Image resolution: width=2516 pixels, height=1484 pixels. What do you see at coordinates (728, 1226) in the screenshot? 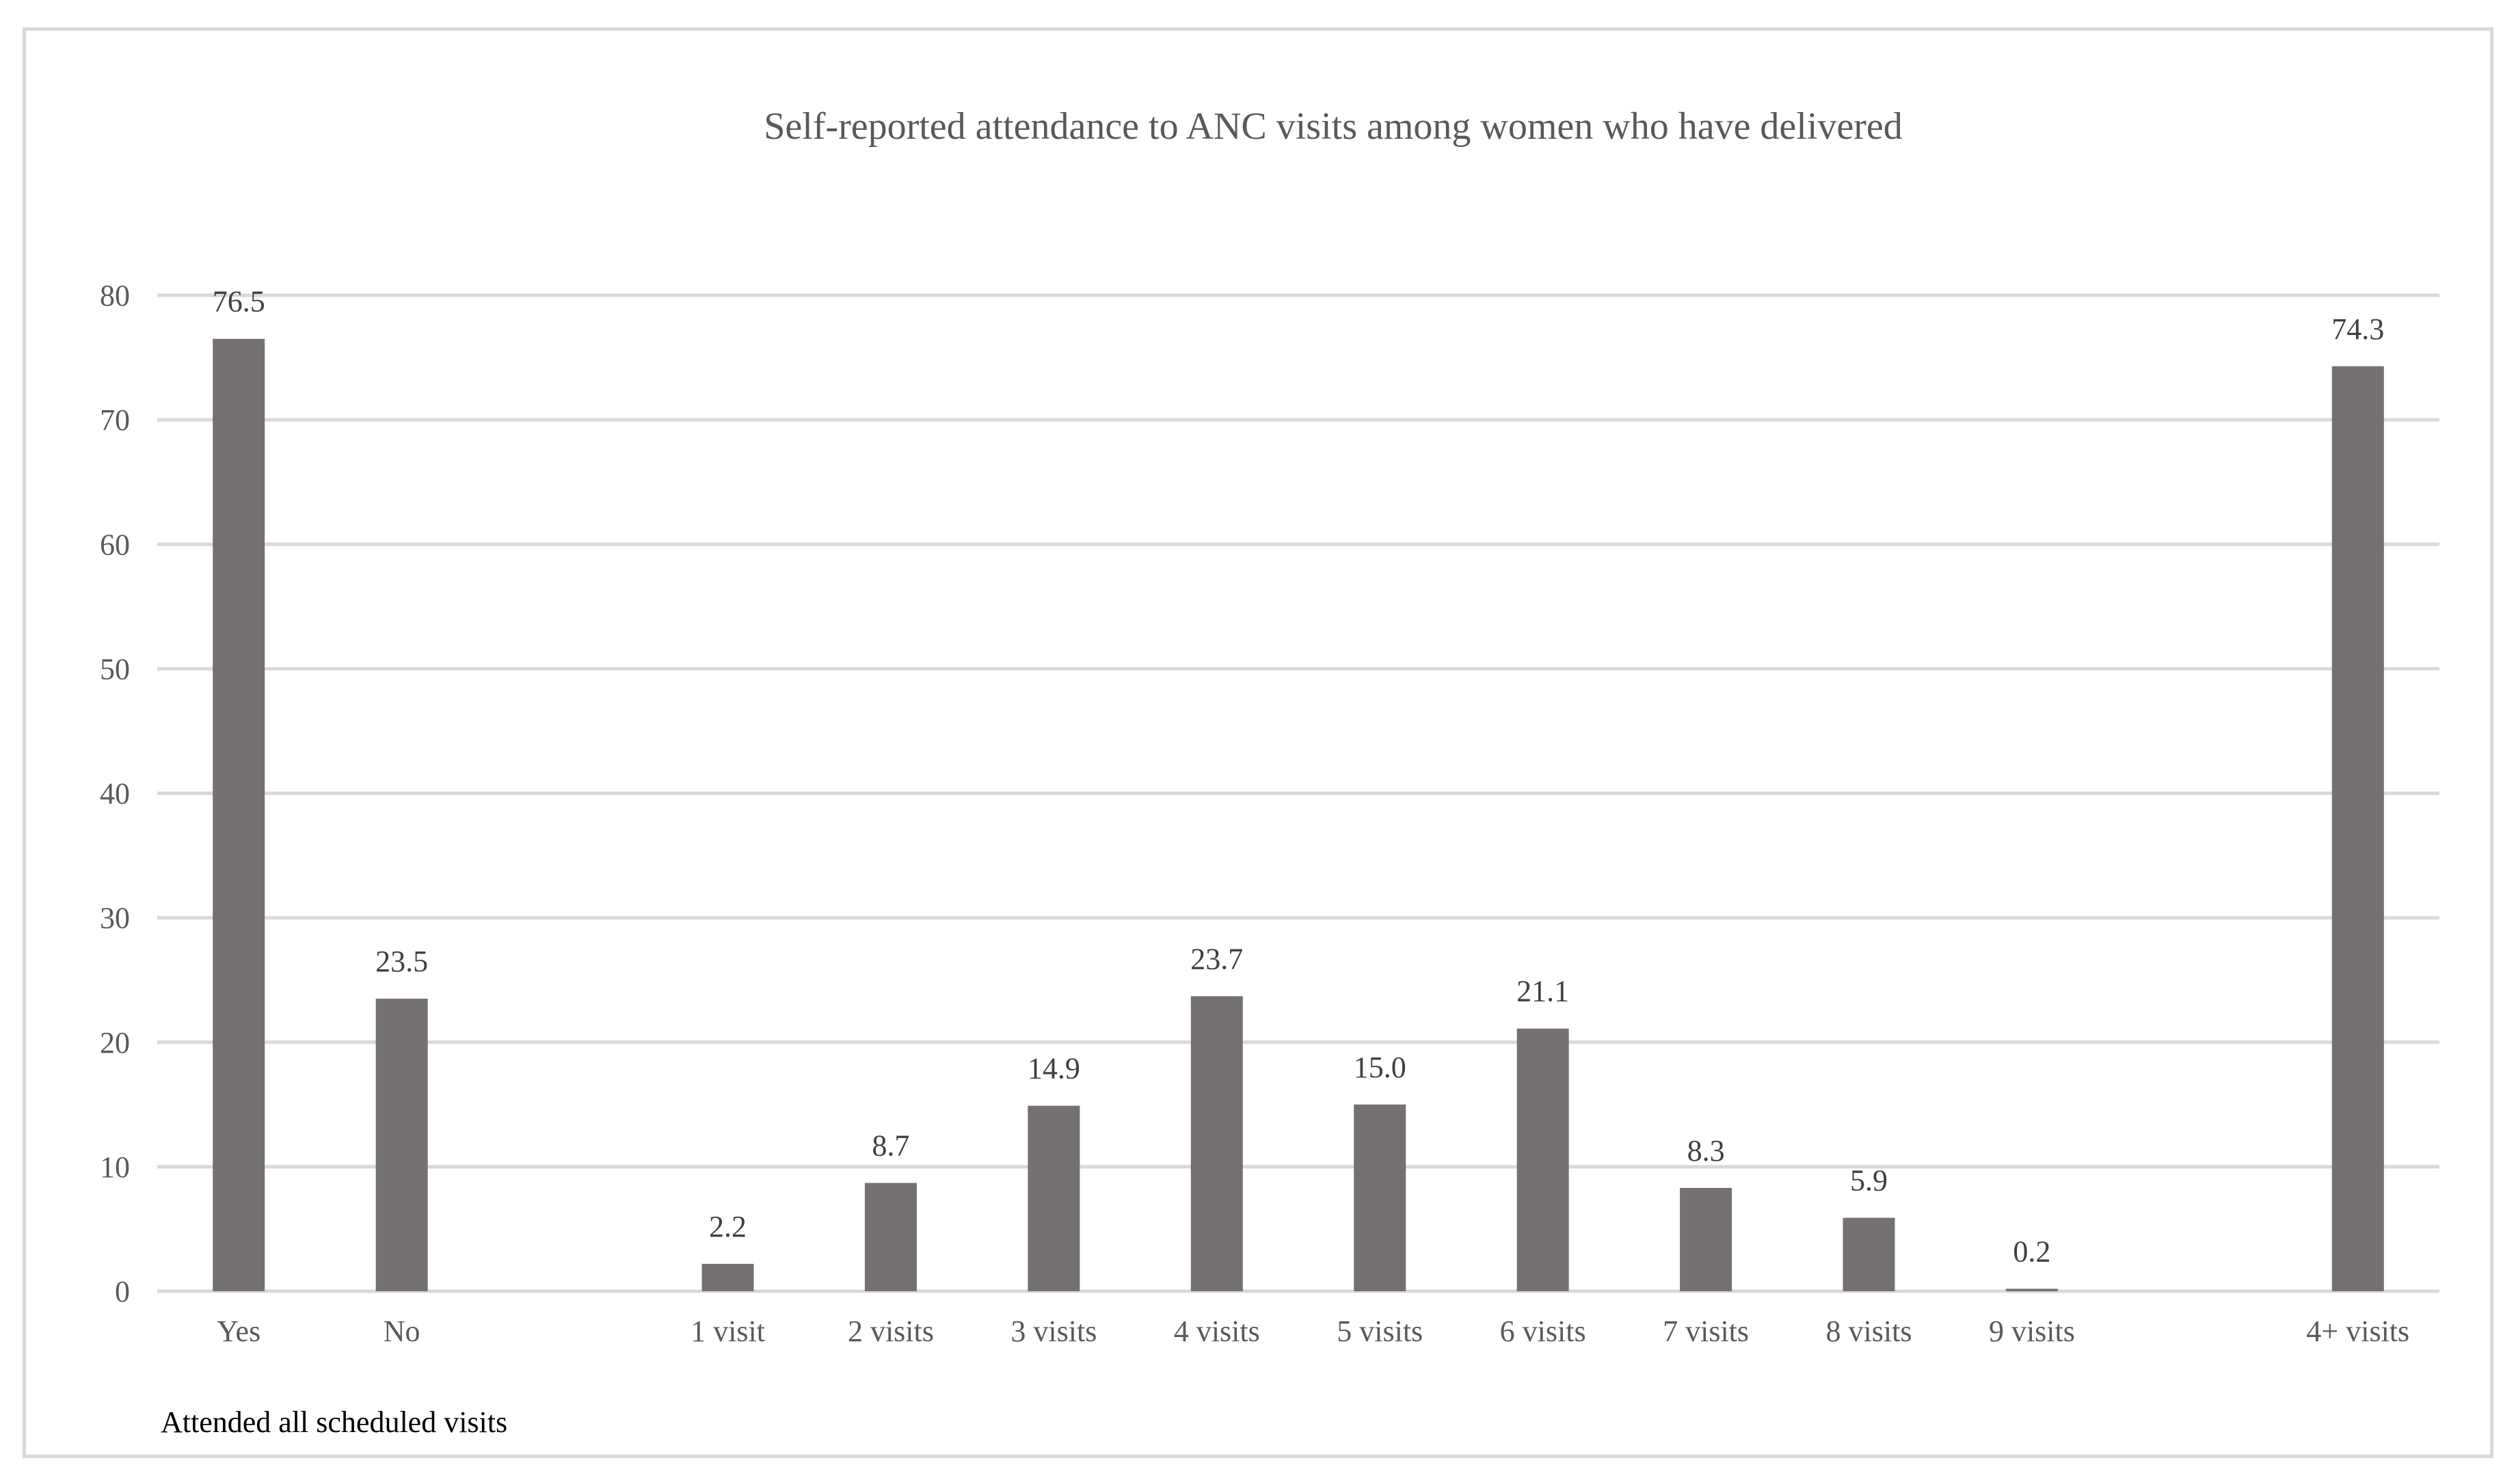
I see `data-label: 2.2` at bounding box center [728, 1226].